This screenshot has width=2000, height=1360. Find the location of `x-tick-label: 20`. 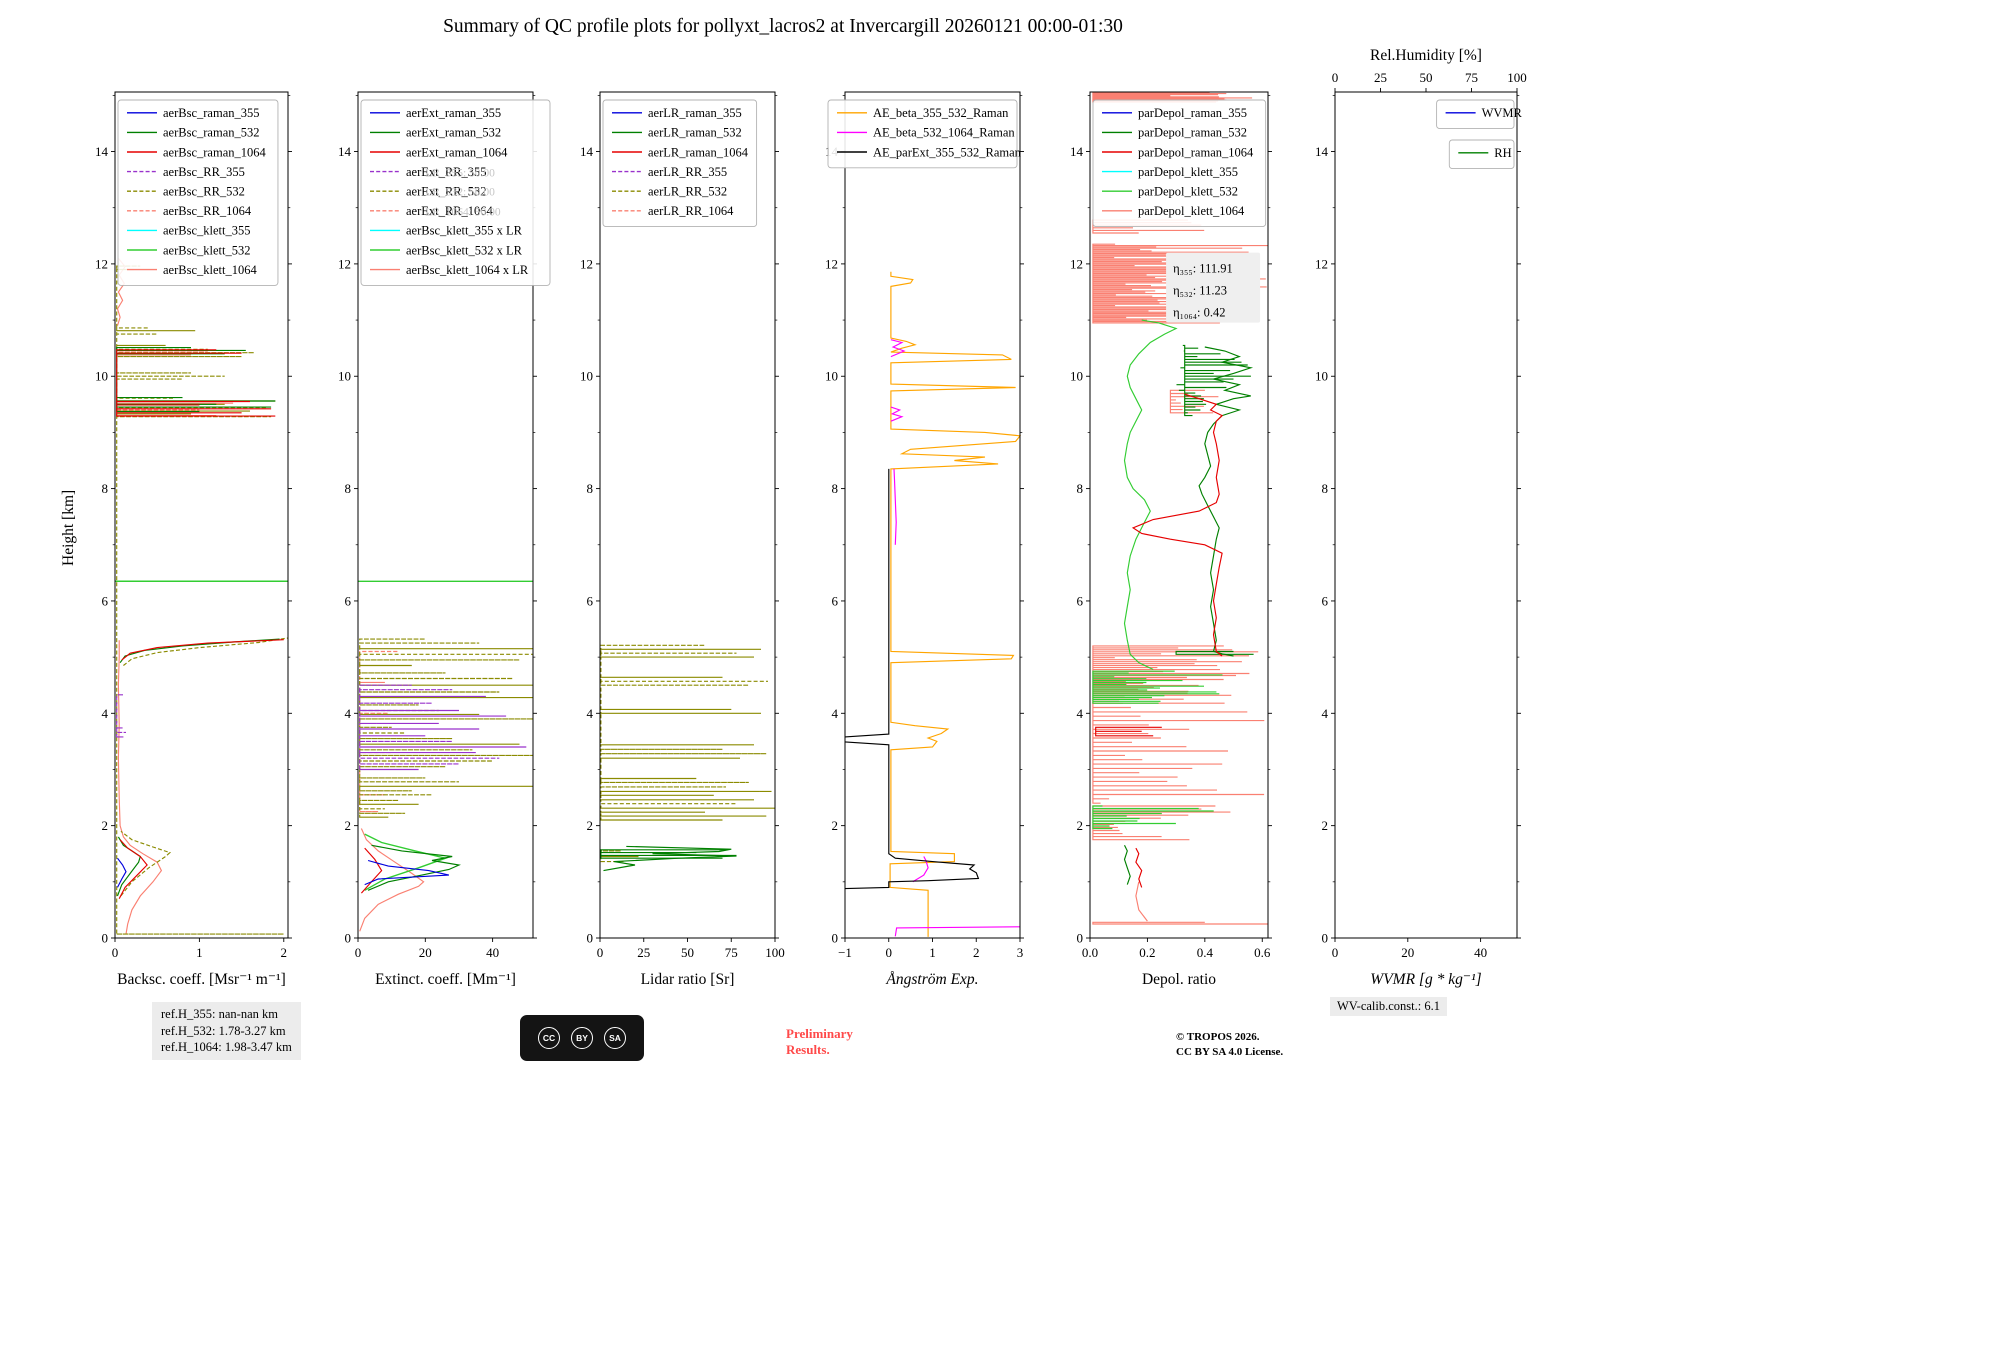

x-tick-label: 20 is located at coordinates (425, 952).